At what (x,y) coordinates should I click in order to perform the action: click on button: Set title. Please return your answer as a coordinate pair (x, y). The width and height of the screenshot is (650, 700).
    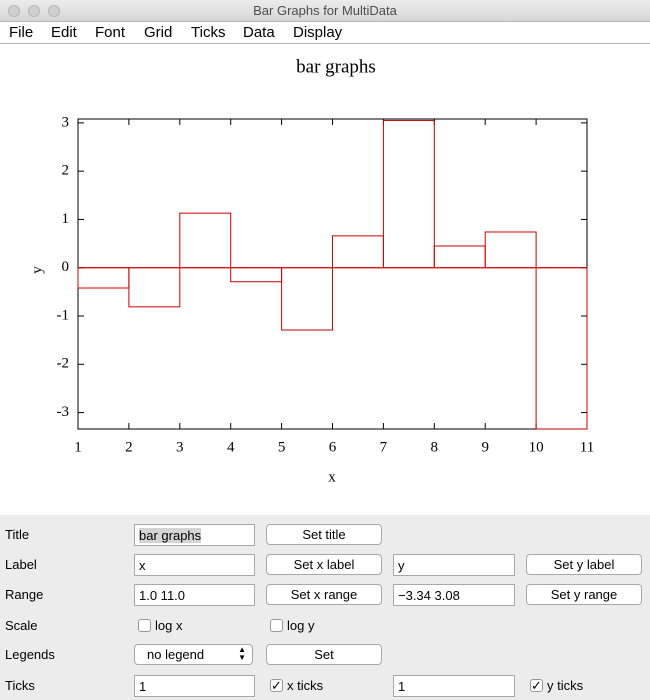
    Looking at the image, I should click on (324, 534).